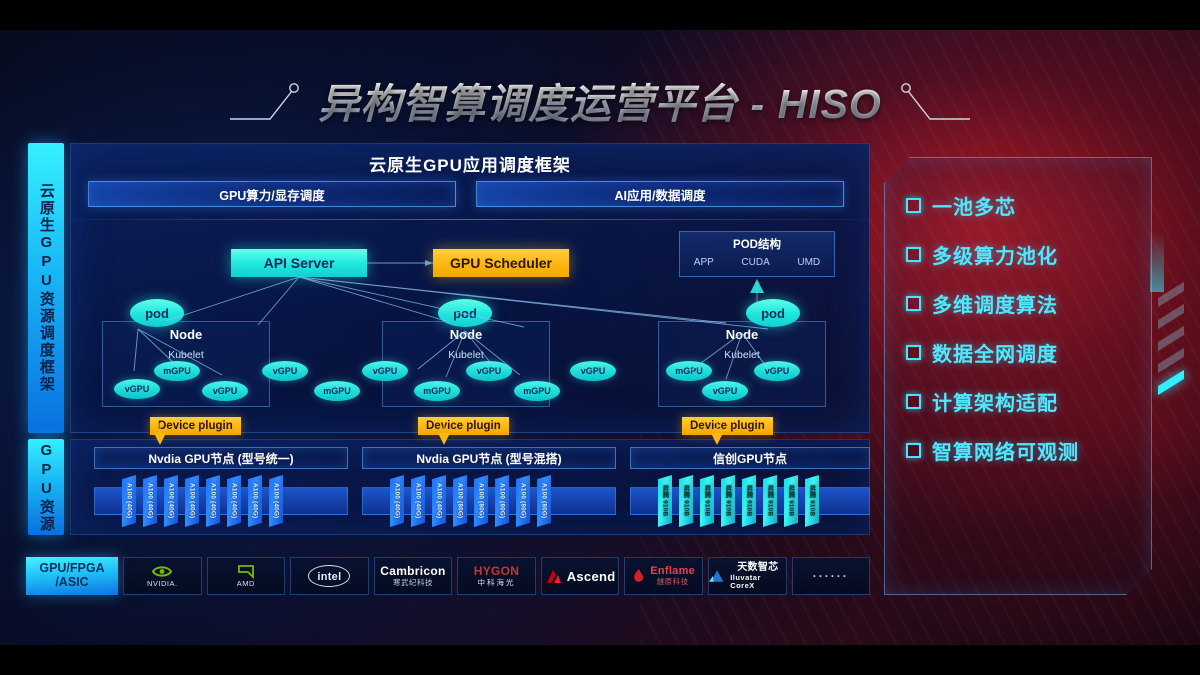  What do you see at coordinates (397, 501) in the screenshot?
I see `gpu-card-2-1: A100 (40G)` at bounding box center [397, 501].